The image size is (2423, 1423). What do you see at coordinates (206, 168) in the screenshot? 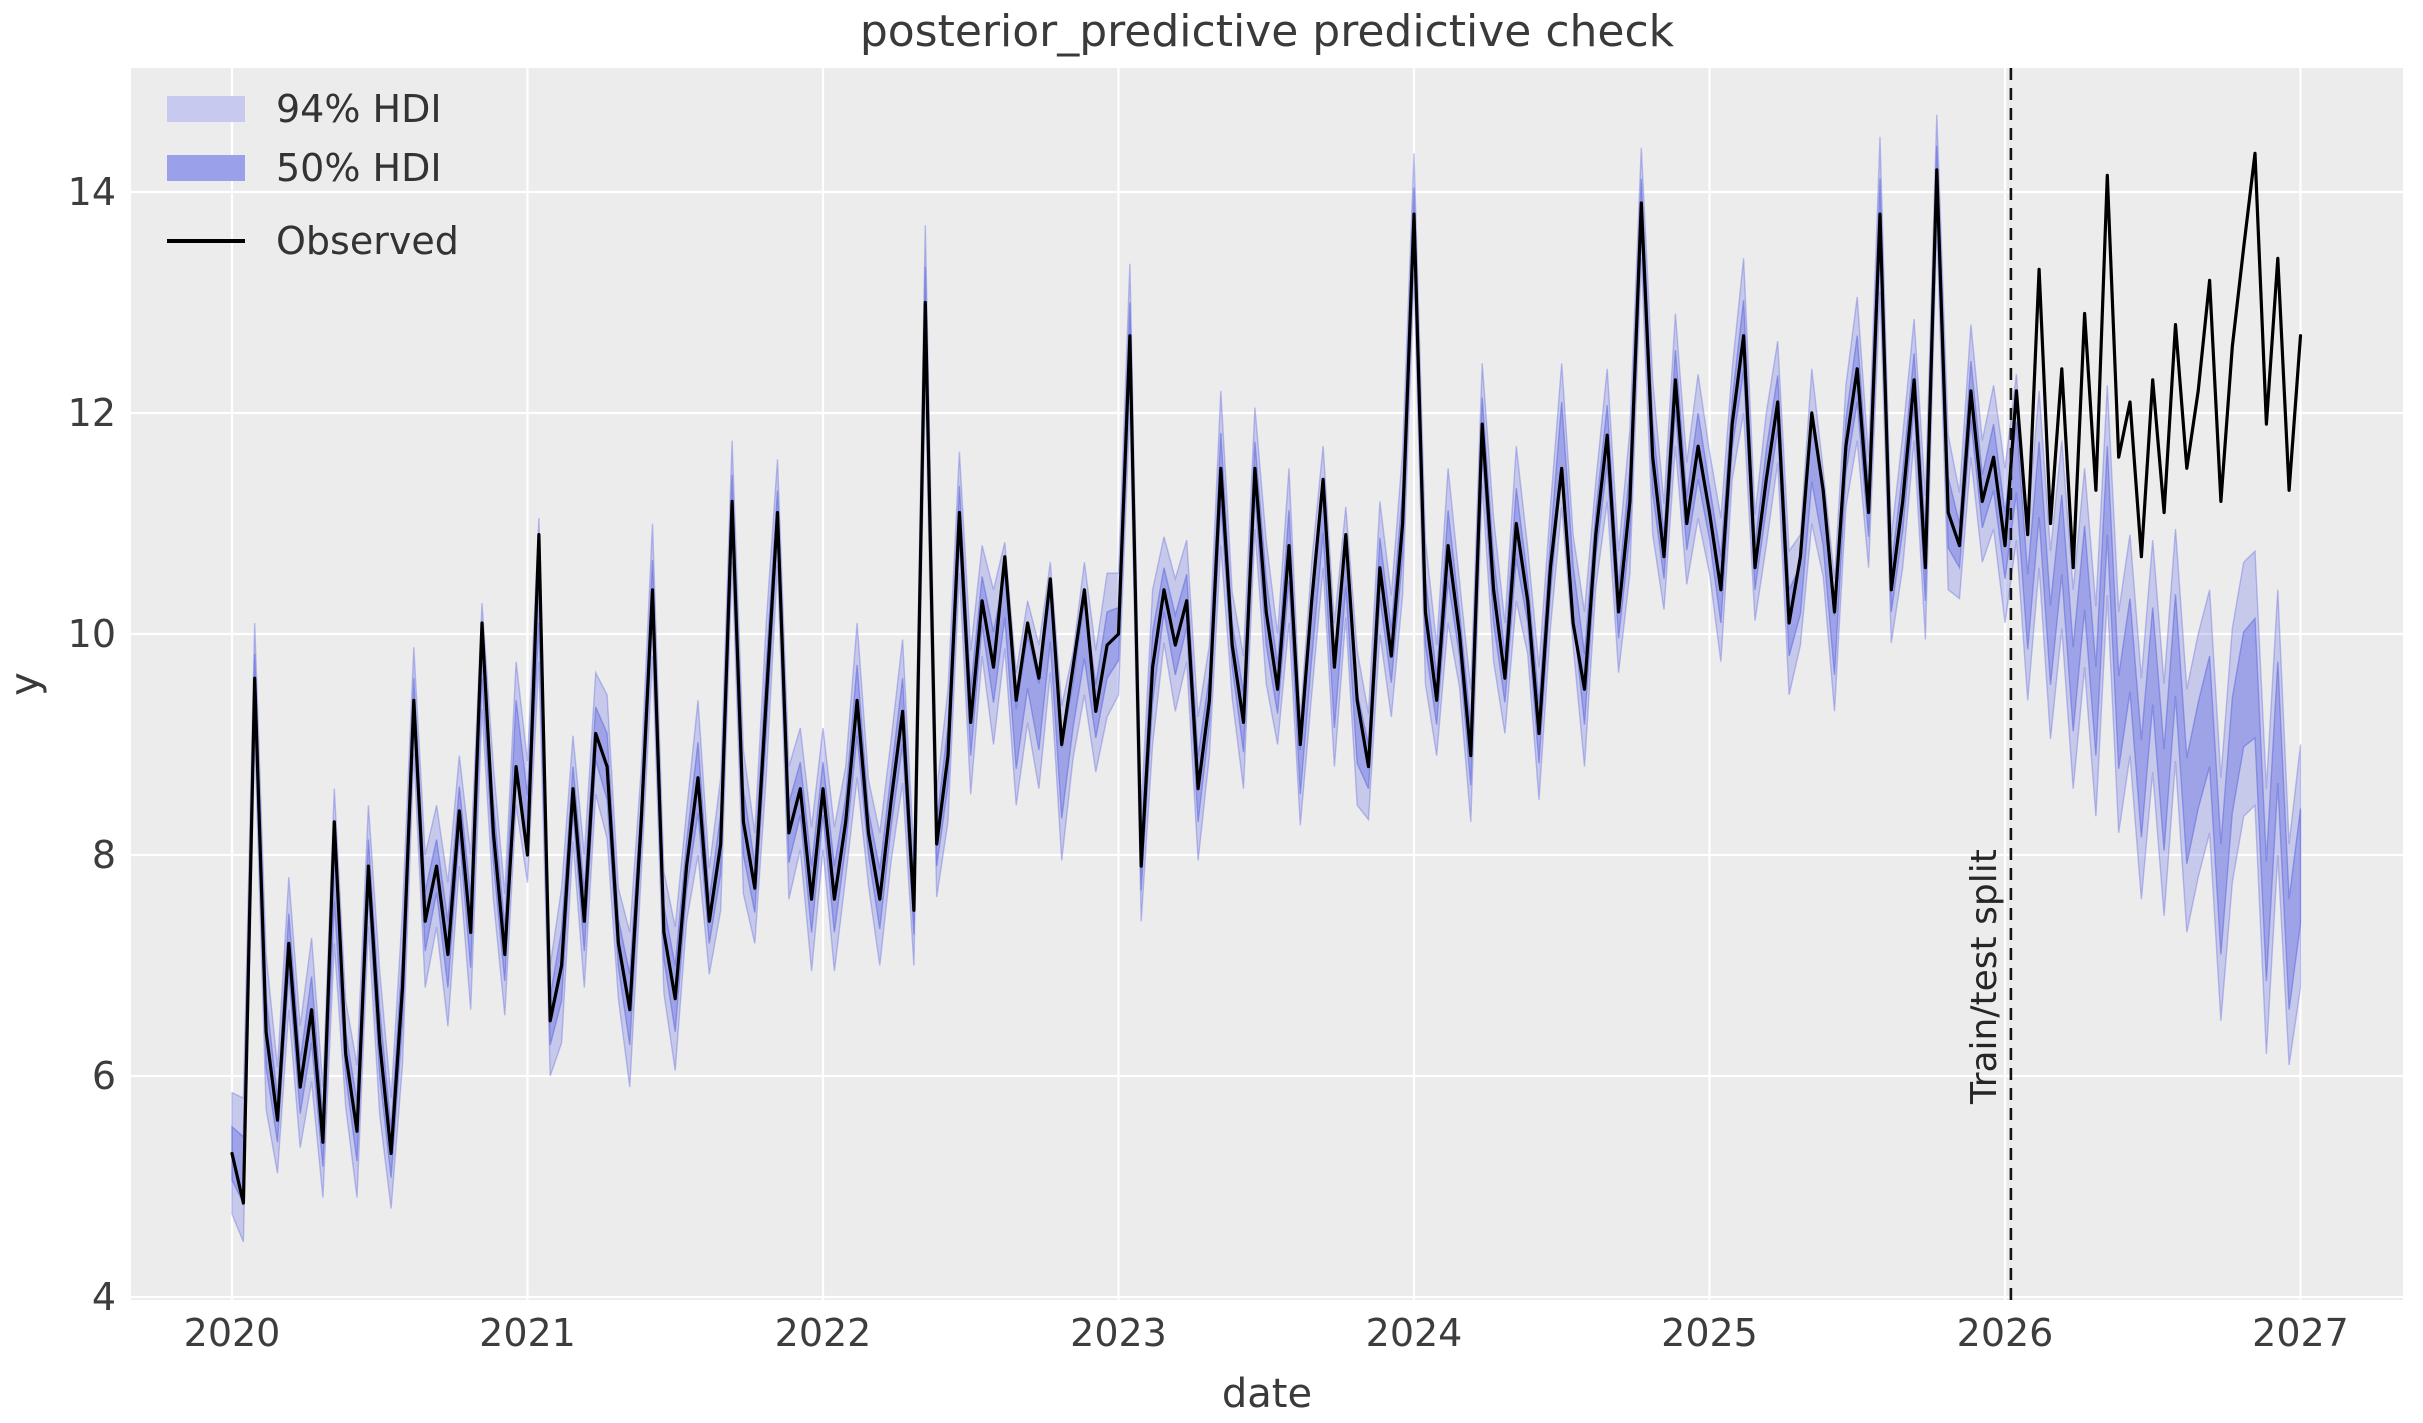
I see `legend-swatch-50-hdi` at bounding box center [206, 168].